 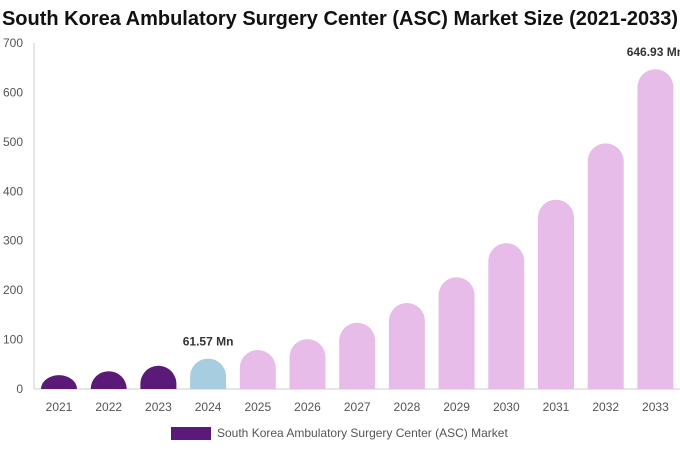 I want to click on bar-2022, so click(x=108, y=380).